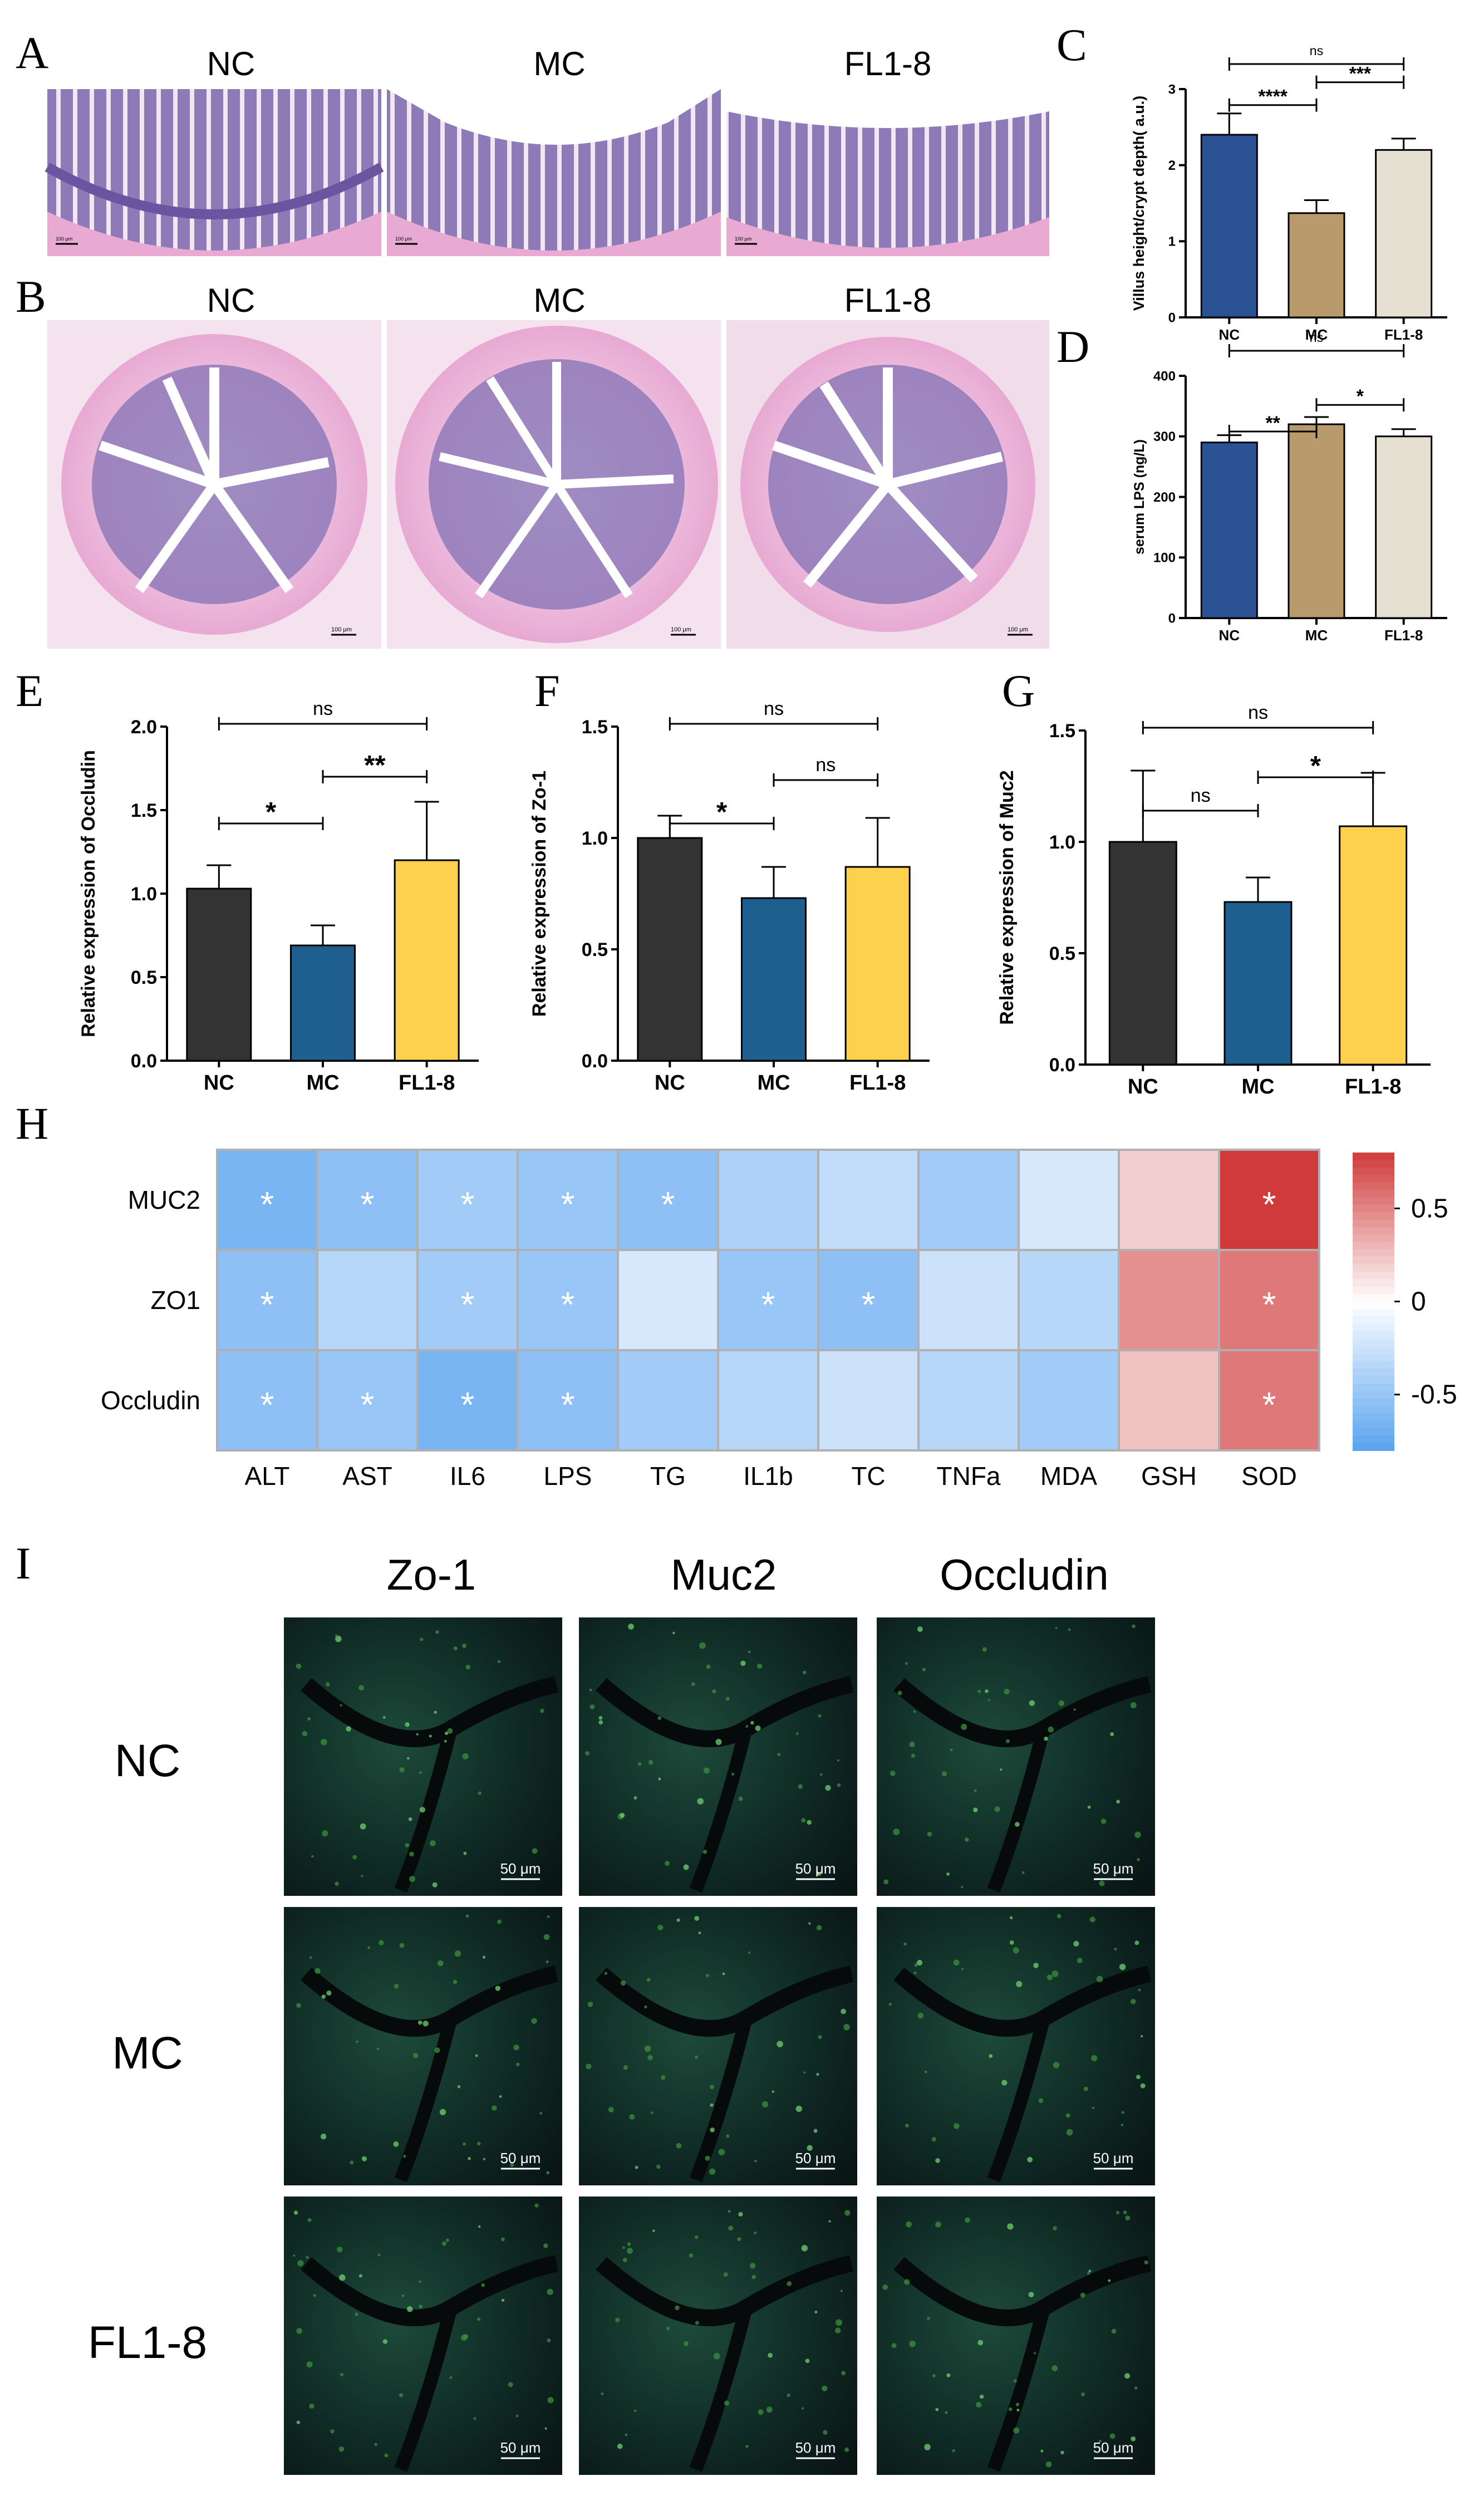  I want to click on significance-label: **, so click(1273, 424).